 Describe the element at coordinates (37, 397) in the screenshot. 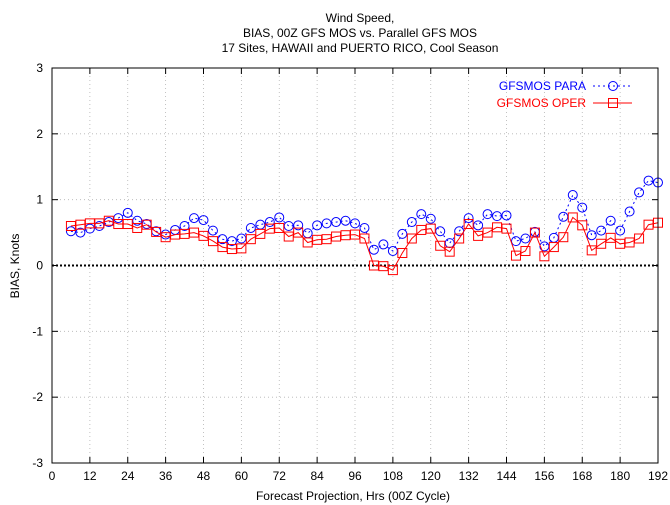

I see `y-tick-label: -2` at that location.